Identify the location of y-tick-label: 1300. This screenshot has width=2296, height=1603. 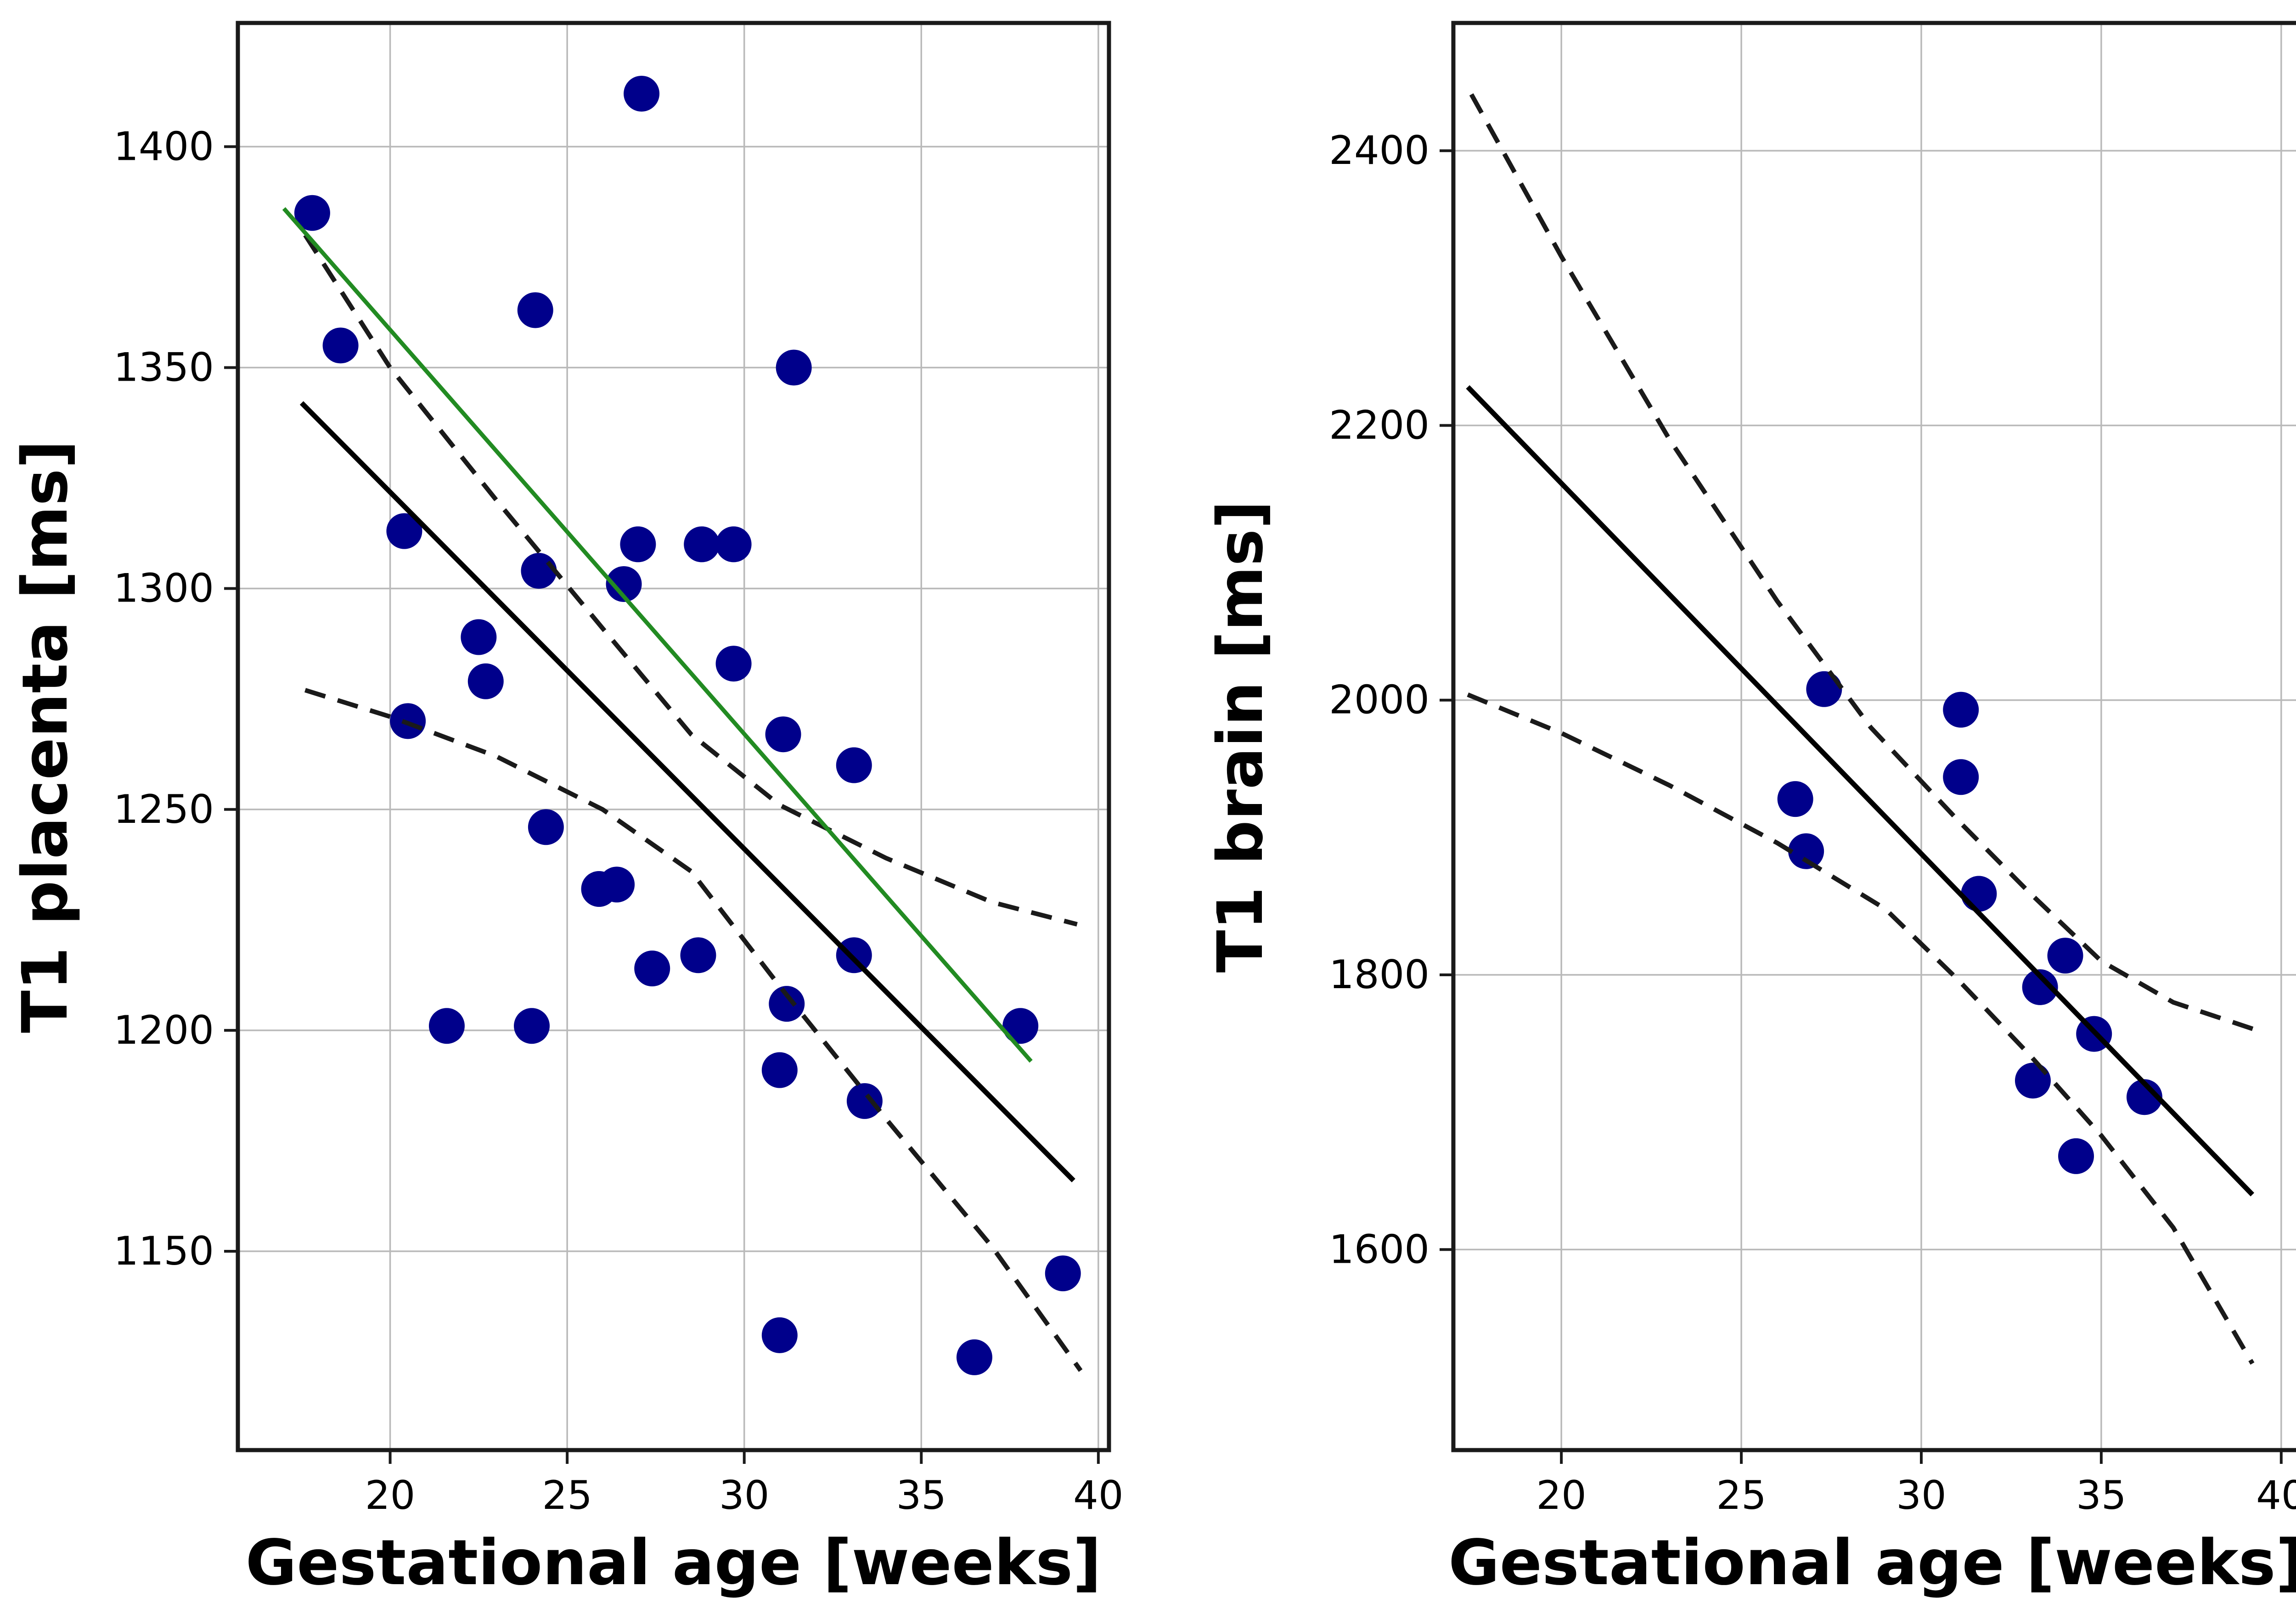
(163, 589).